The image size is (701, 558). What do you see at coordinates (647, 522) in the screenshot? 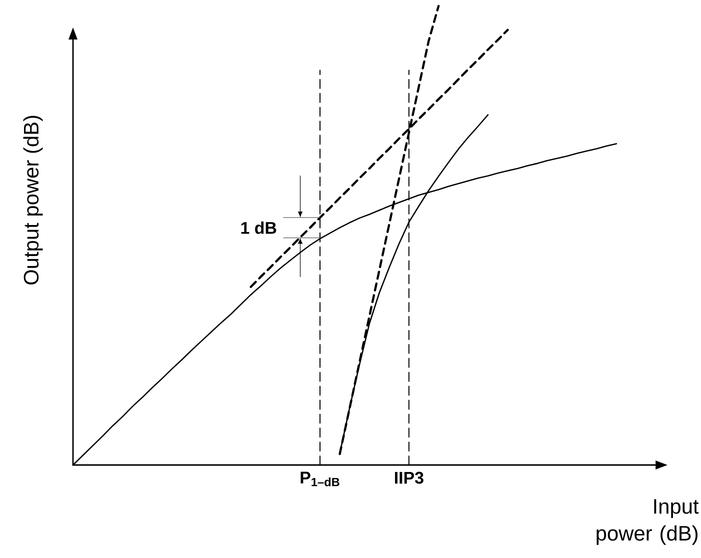
I see `x-axis-title: Input power (dB)` at bounding box center [647, 522].